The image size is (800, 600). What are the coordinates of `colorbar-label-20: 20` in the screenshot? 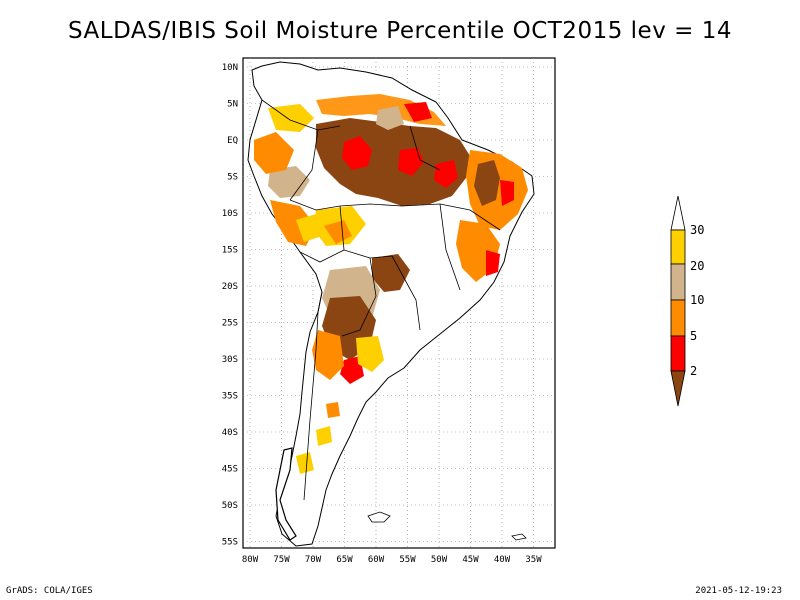 It's located at (697, 266).